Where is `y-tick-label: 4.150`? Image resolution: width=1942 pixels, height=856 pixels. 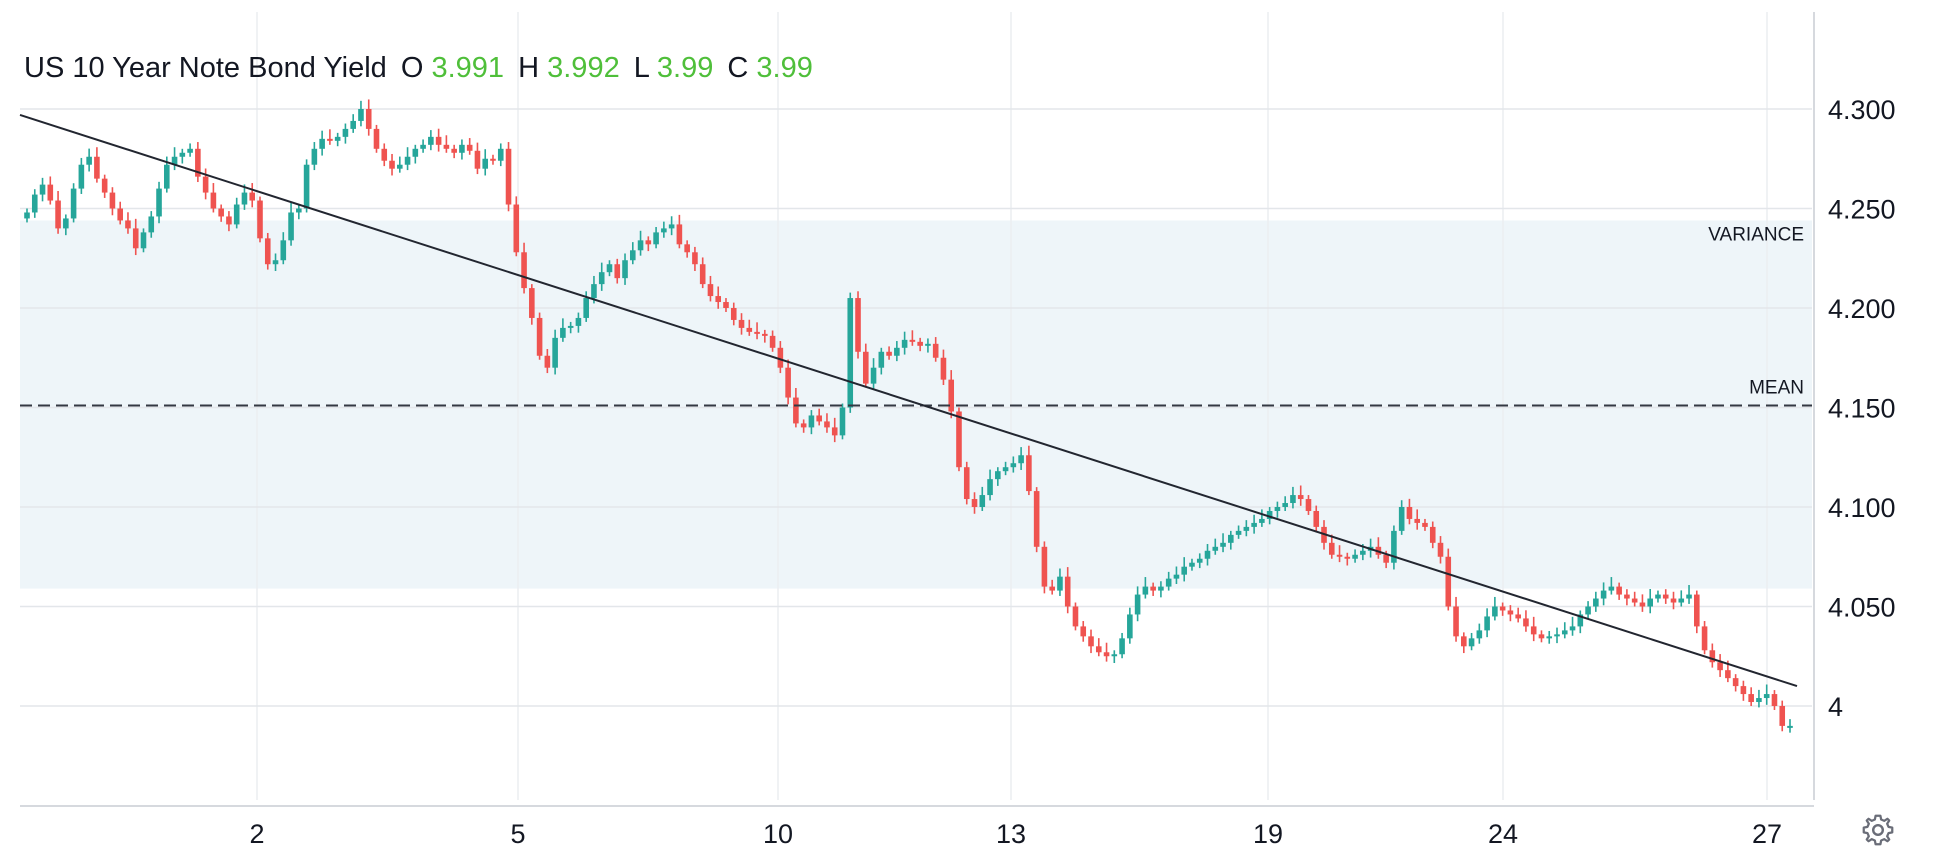
y-tick-label: 4.150 is located at coordinates (1862, 409).